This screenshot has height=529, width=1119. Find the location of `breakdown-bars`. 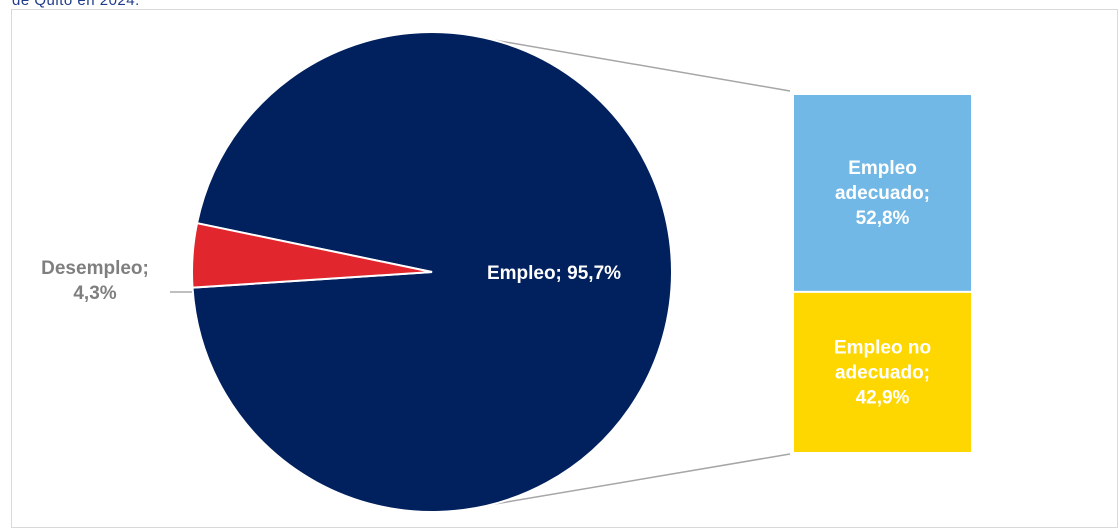

breakdown-bars is located at coordinates (882, 273).